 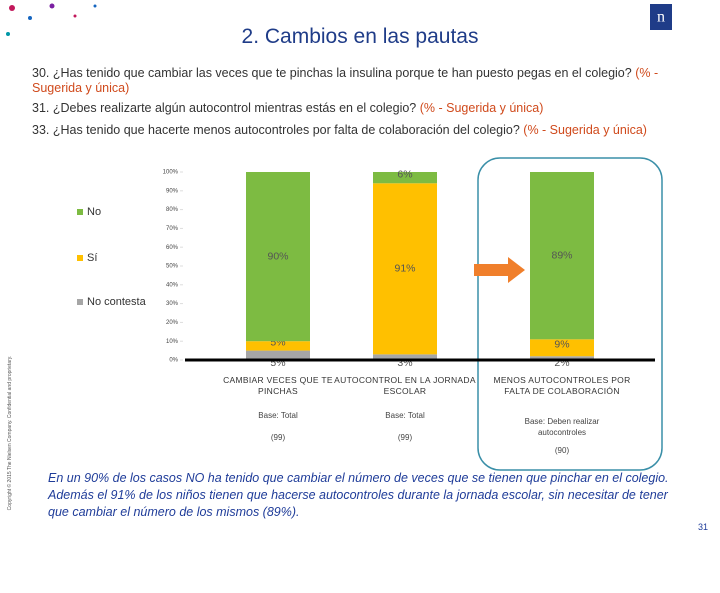 I want to click on value-label: 90%, so click(x=277, y=256).